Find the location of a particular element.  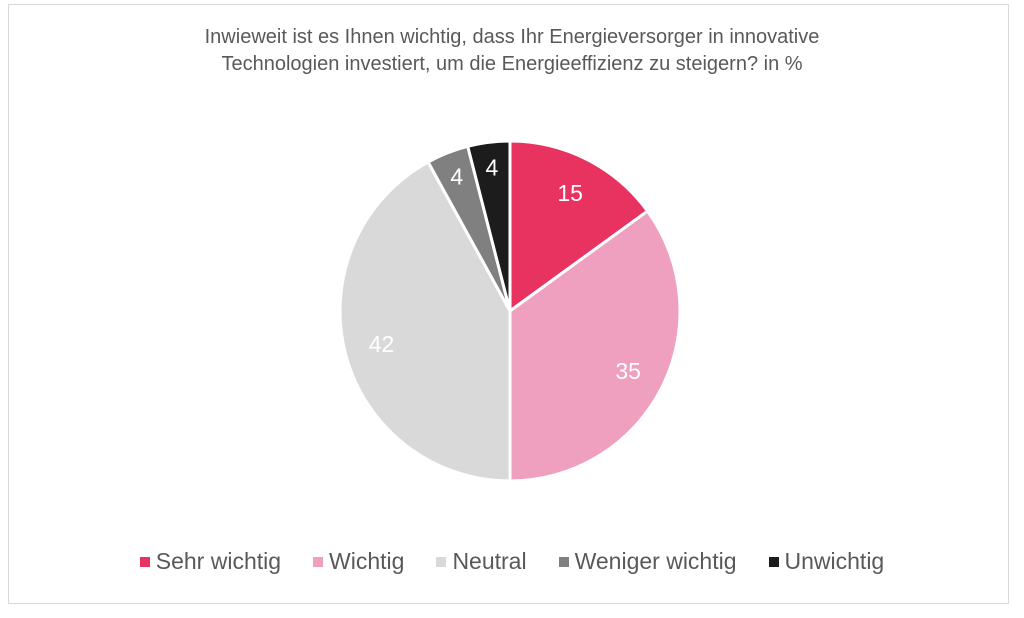

legend-item-sehr-wichtig: Sehr wichtig is located at coordinates (210, 561).